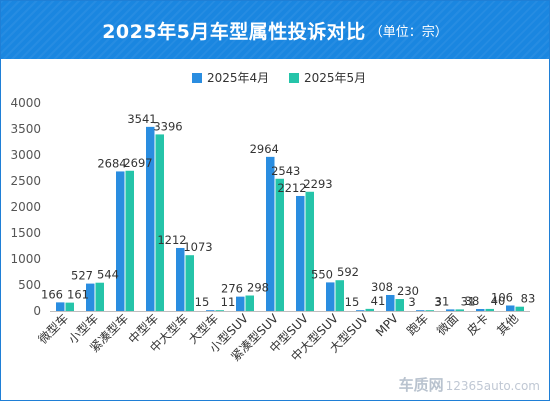  I want to click on y-tick-label: 4000, so click(25, 103).